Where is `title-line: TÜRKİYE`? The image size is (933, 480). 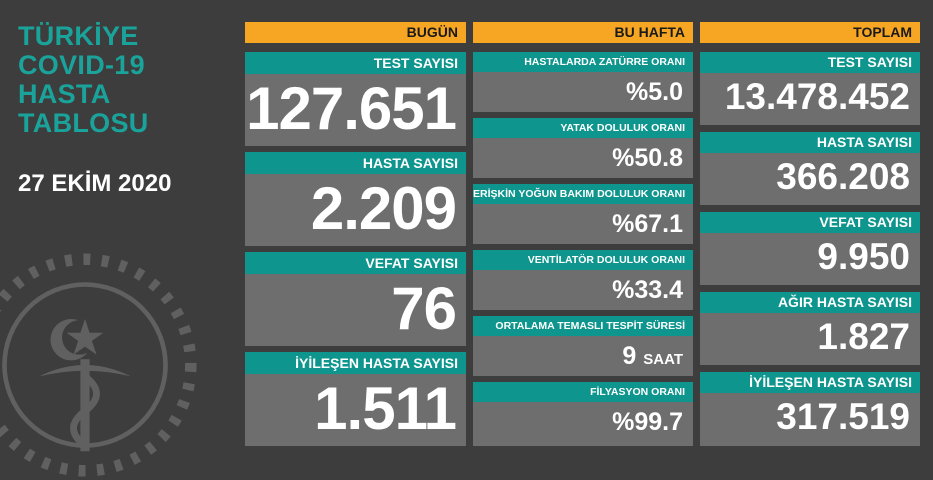 title-line: TÜRKİYE is located at coordinates (78, 36).